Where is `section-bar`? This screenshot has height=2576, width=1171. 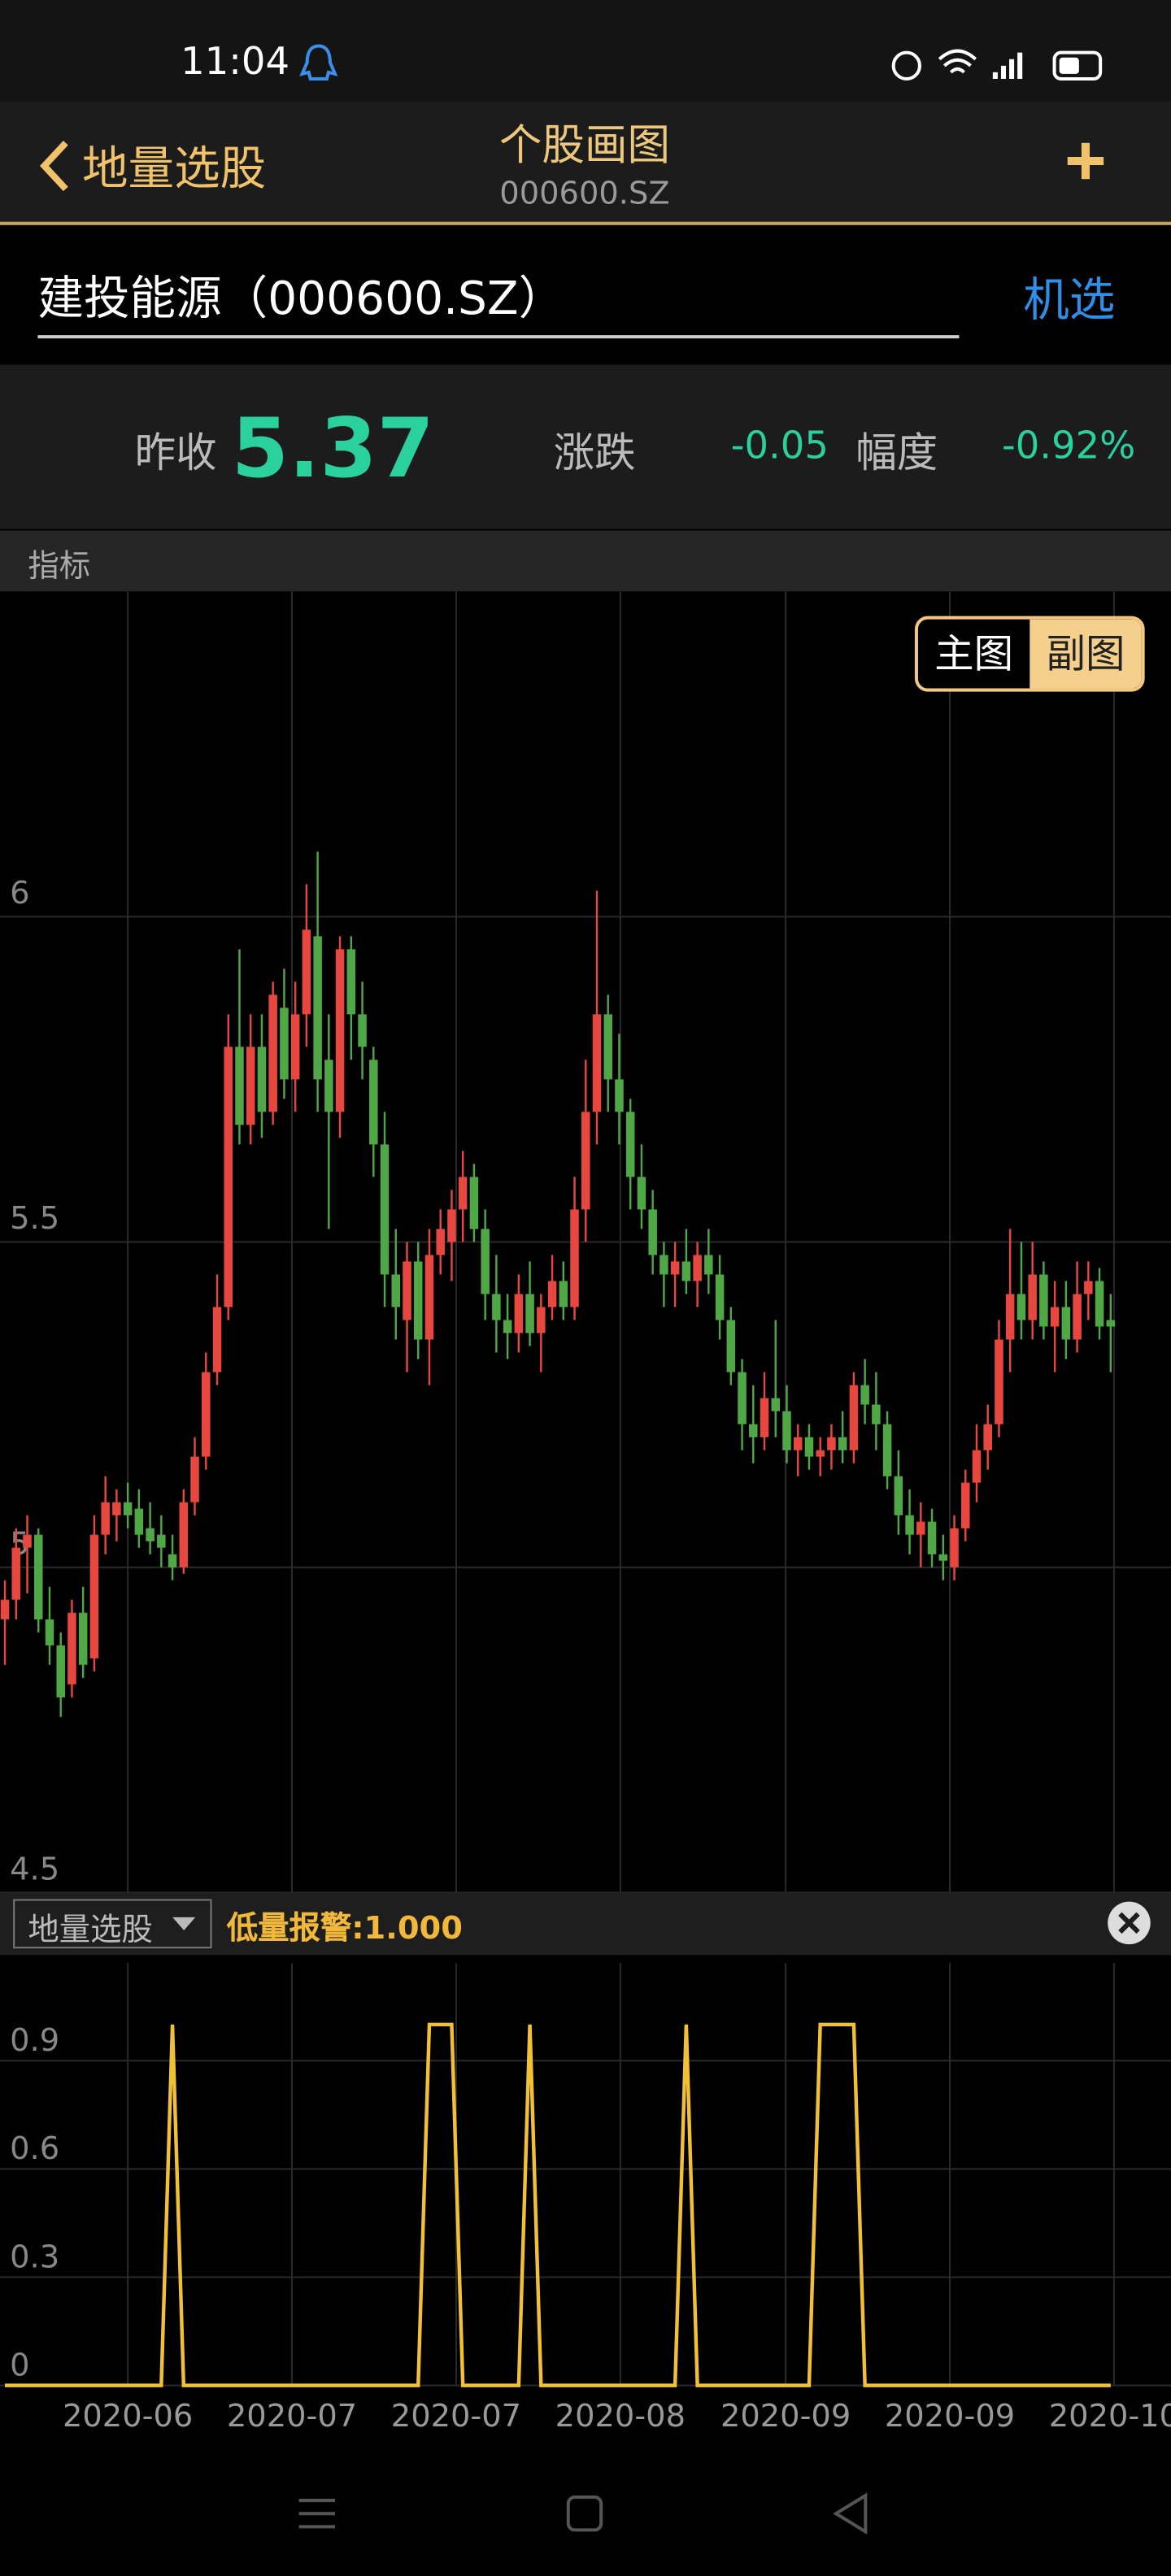 section-bar is located at coordinates (585, 561).